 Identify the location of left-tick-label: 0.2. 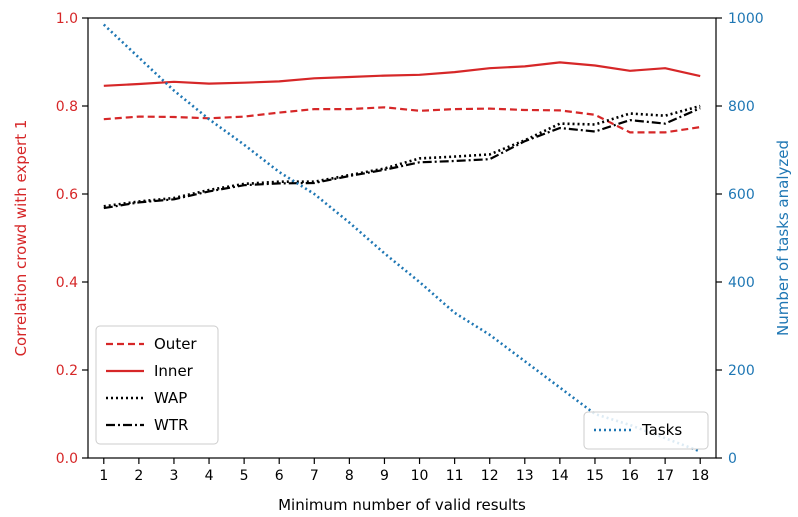
(67, 371).